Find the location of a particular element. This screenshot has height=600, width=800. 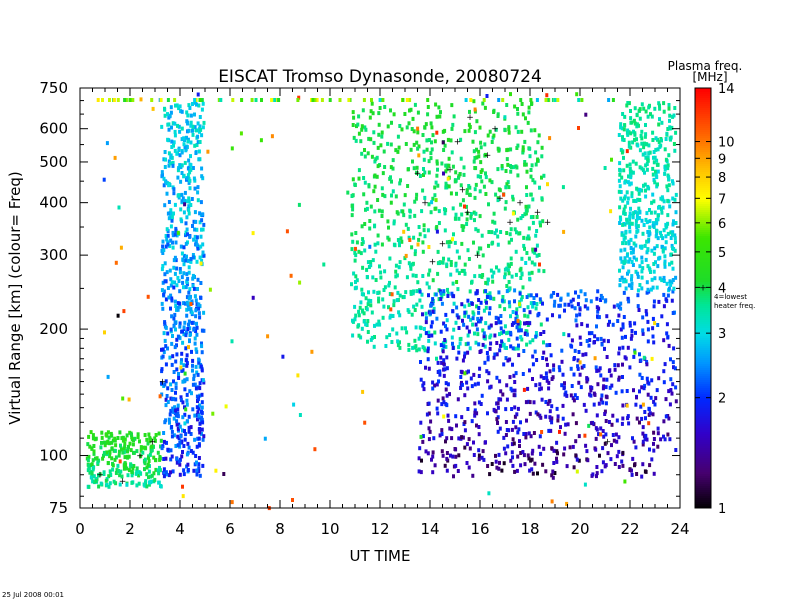

x-tick-label: 6 is located at coordinates (230, 529).